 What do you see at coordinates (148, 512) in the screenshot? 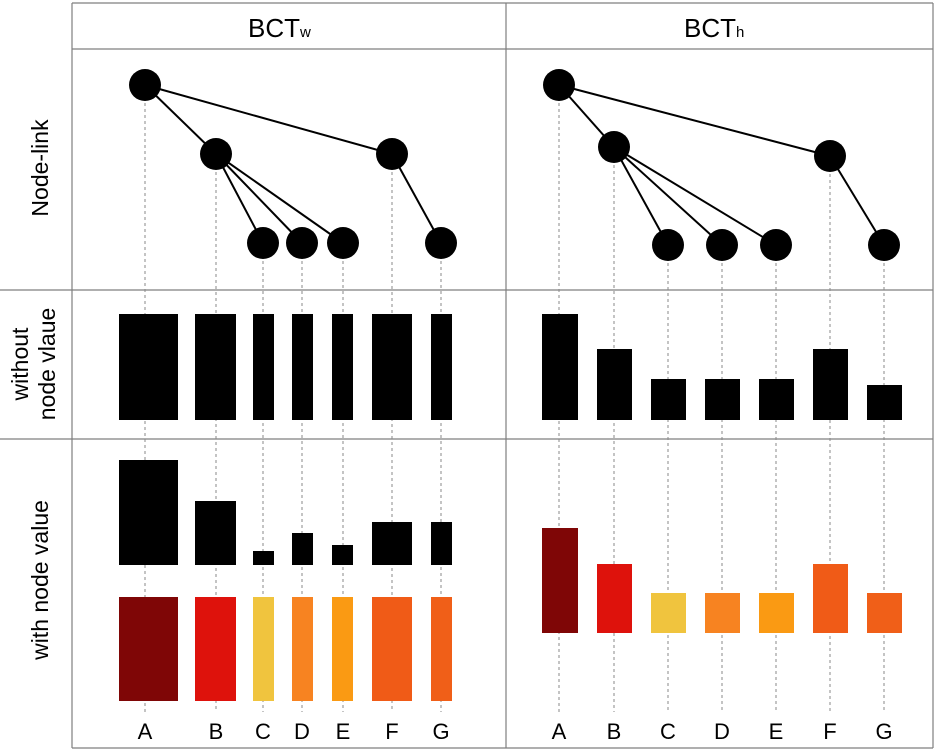
I see `bar-with-value-black-a` at bounding box center [148, 512].